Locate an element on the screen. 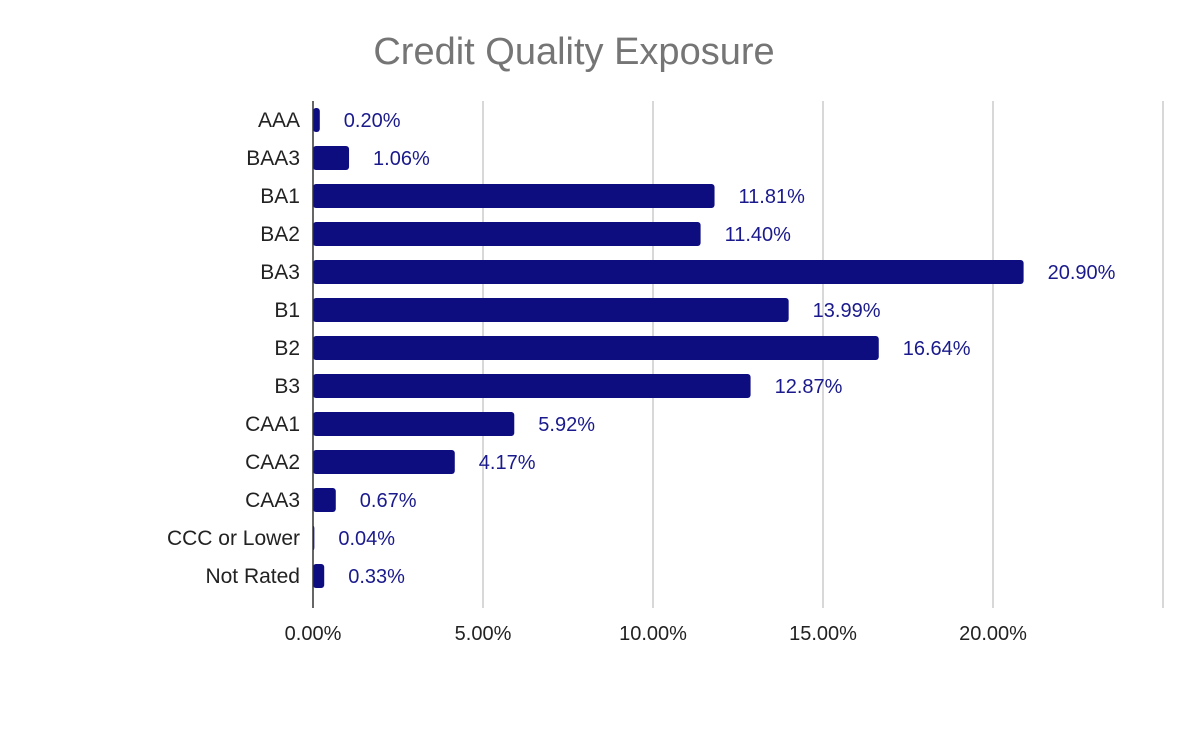 Image resolution: width=1200 pixels, height=742 pixels. x-tick-label: 0.00% is located at coordinates (313, 634).